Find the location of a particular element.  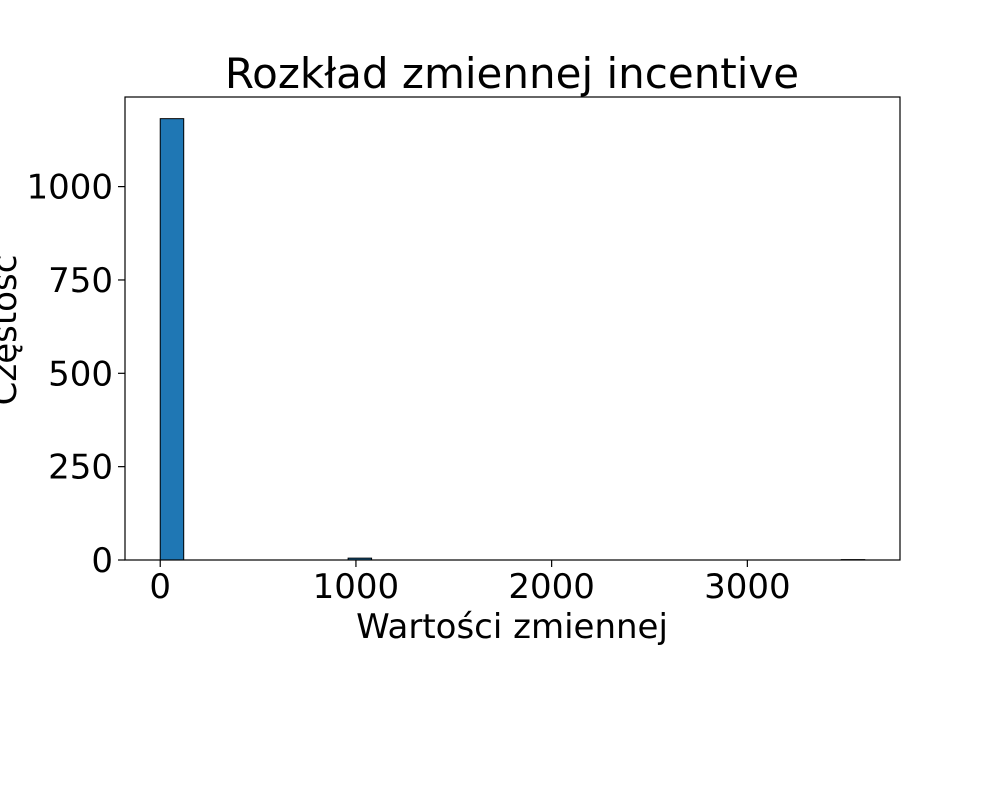

chart-title: Rozkład zmiennej incentive is located at coordinates (512, 73).